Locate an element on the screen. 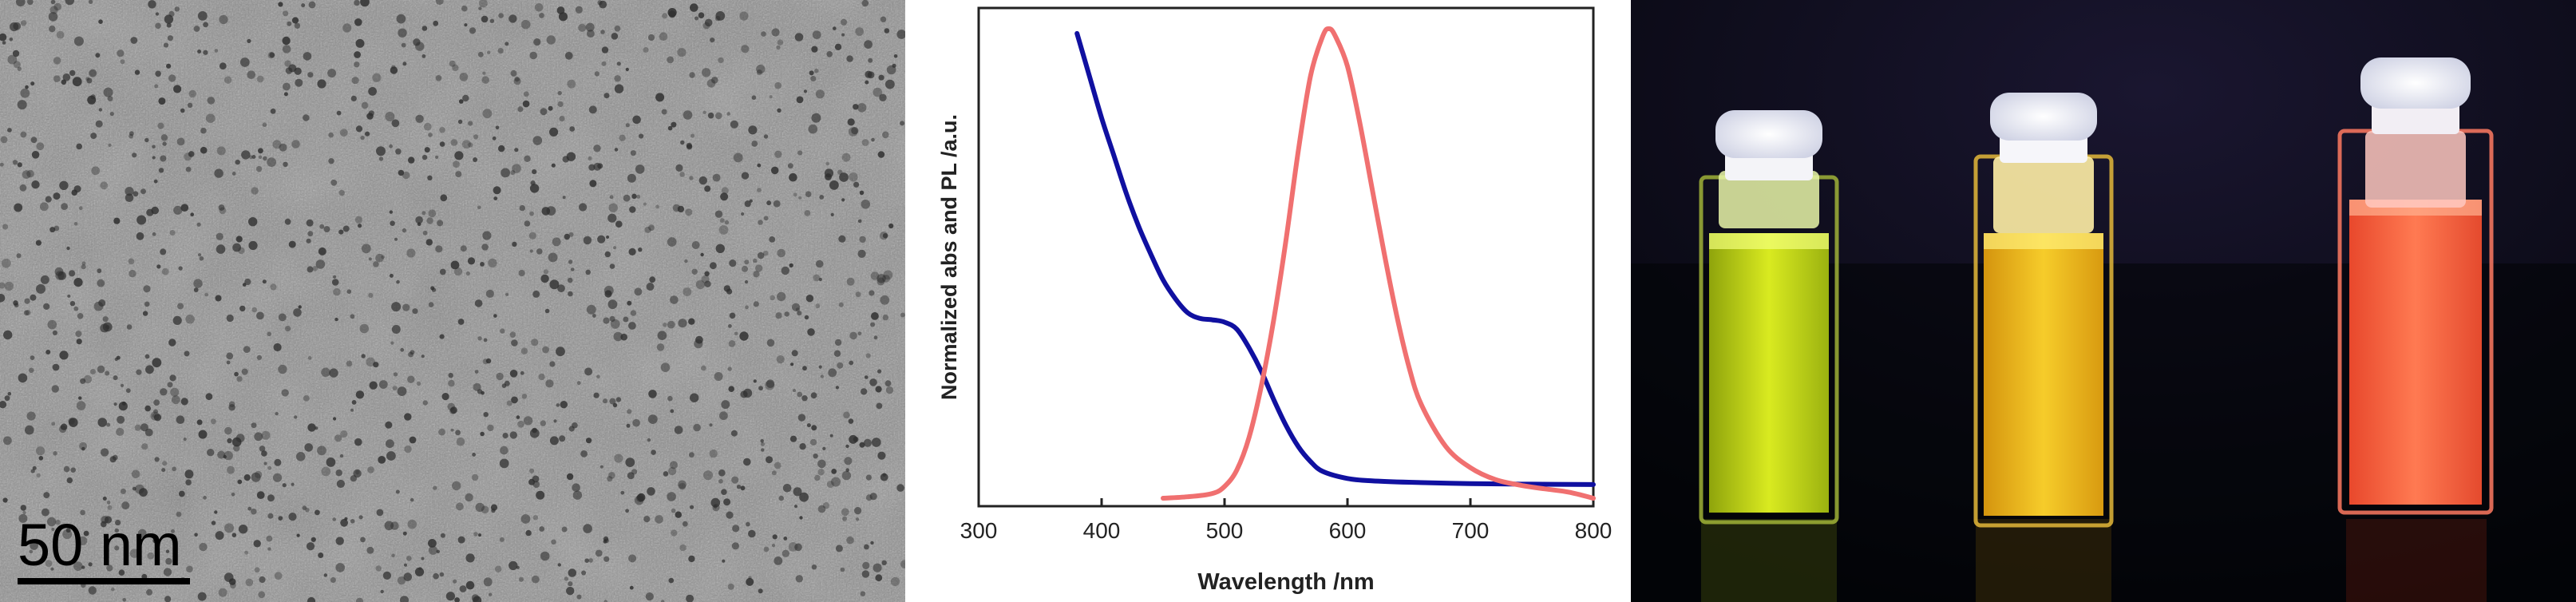  x-axis-ticks is located at coordinates (1286, 502).